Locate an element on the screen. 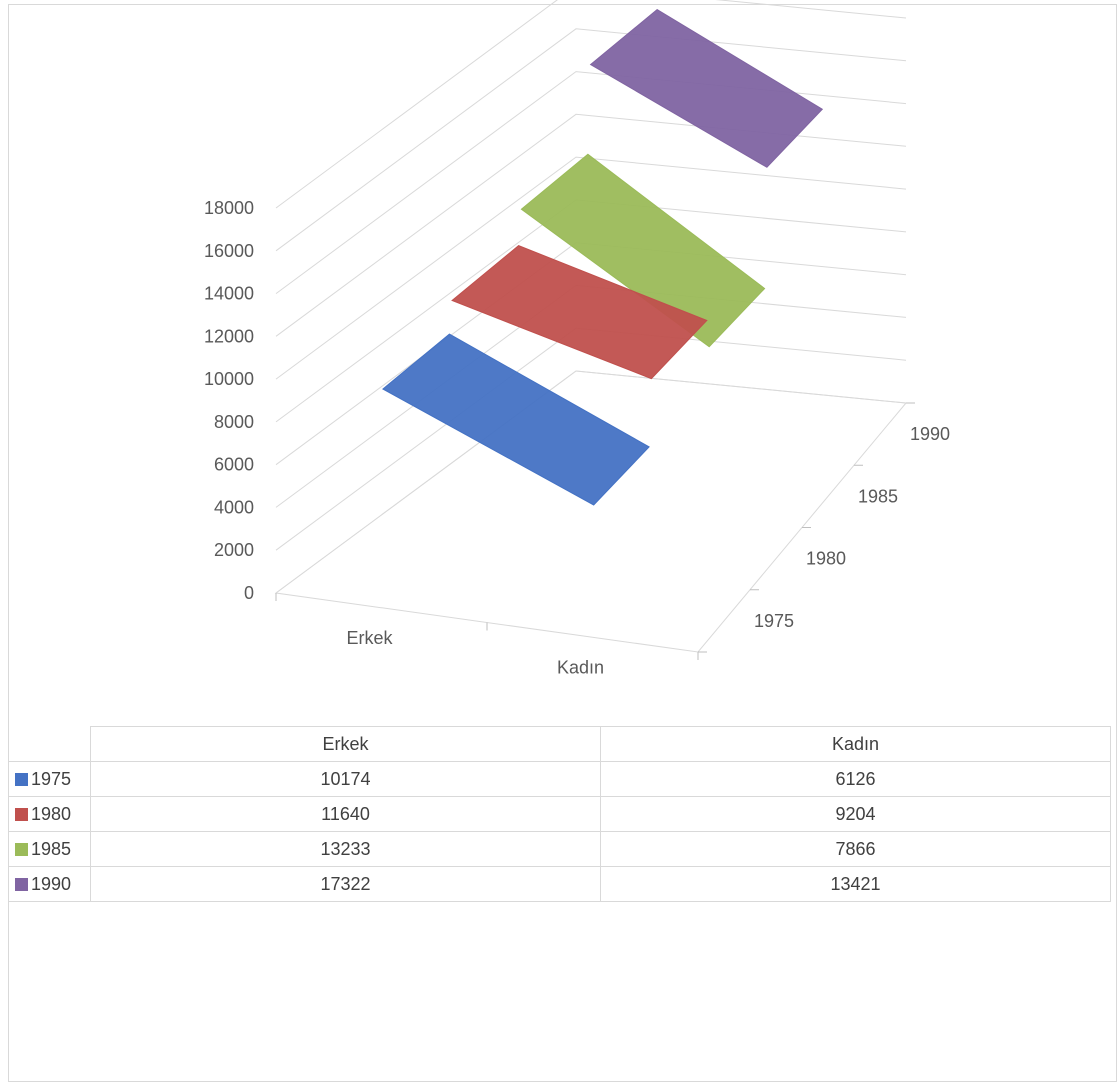  y-tick-label: 14000 is located at coordinates (229, 294).